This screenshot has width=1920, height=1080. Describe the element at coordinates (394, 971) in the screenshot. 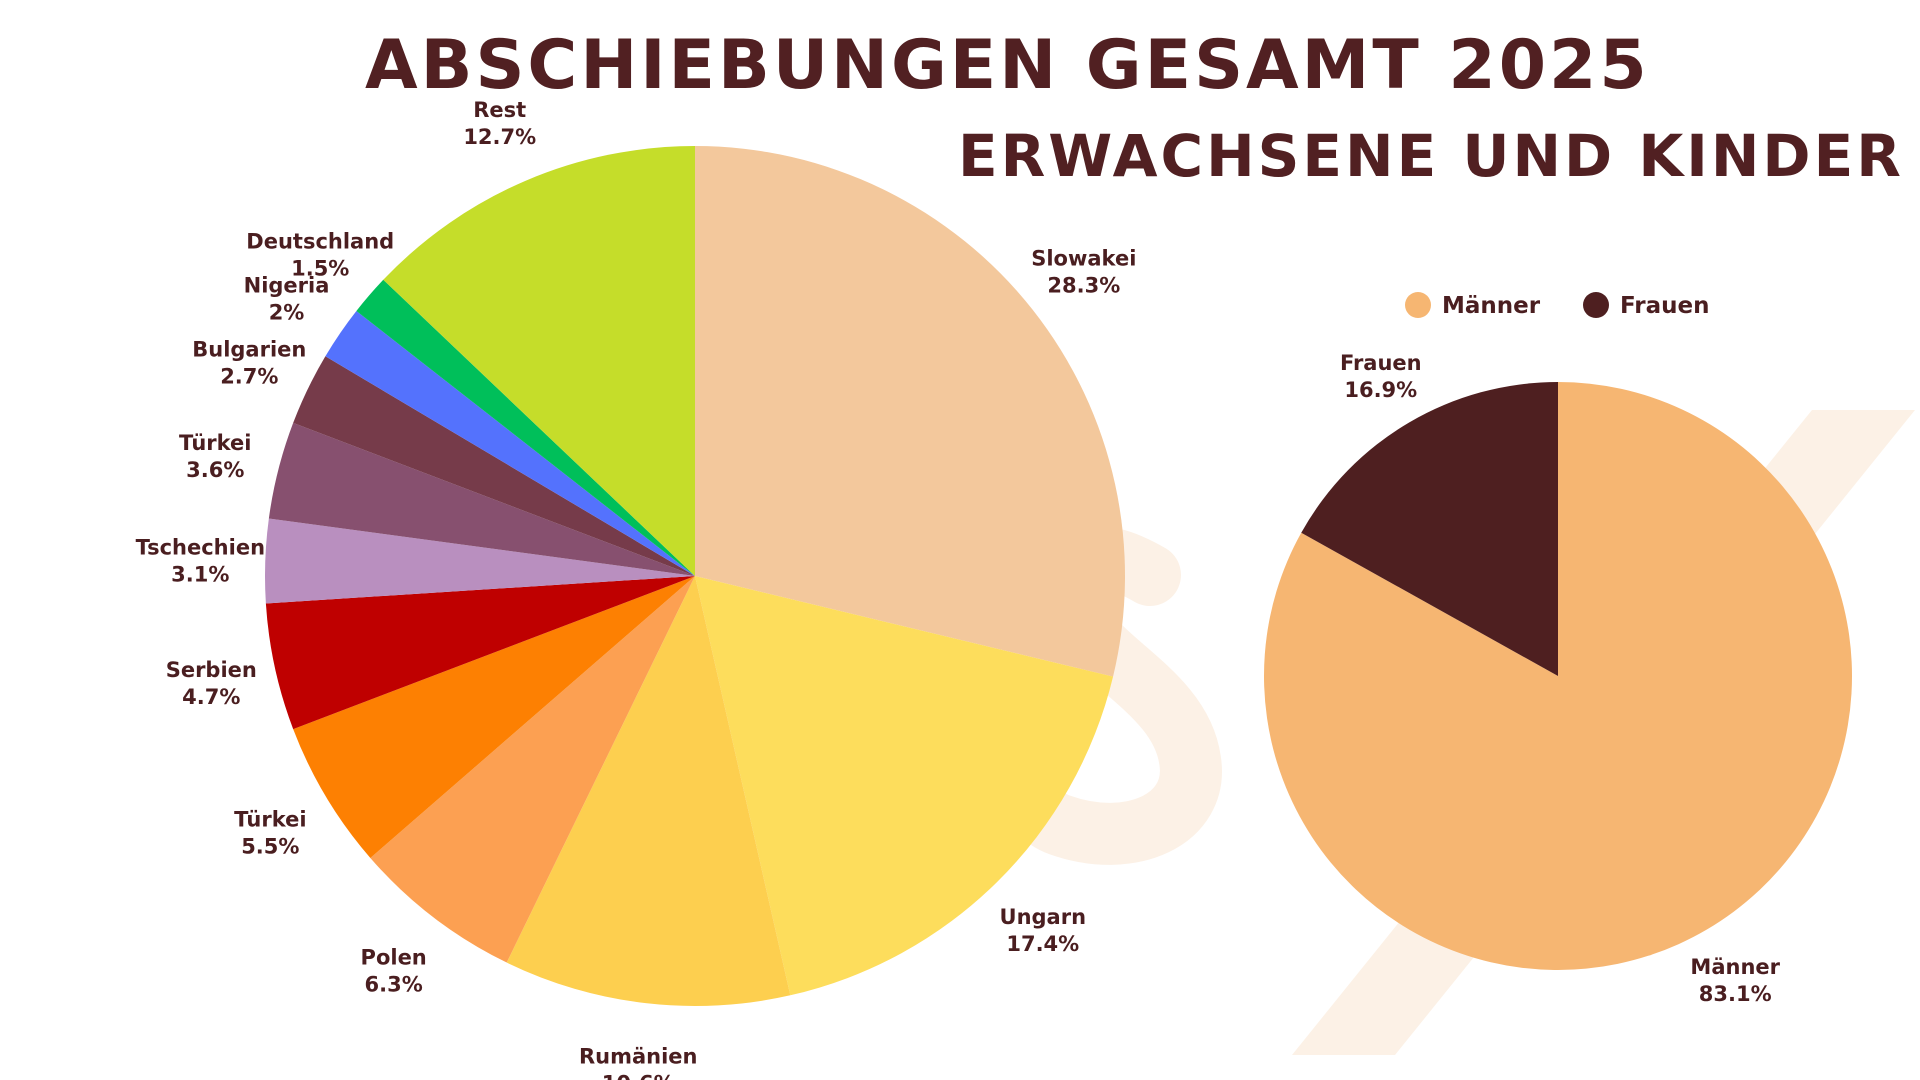

I see `countries-label-polen-3: Polen 6.3%` at that location.